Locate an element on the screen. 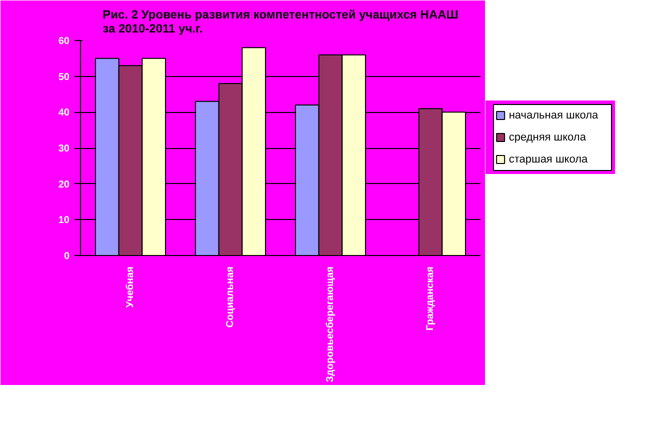  y-tick-label: 10 is located at coordinates (64, 220).